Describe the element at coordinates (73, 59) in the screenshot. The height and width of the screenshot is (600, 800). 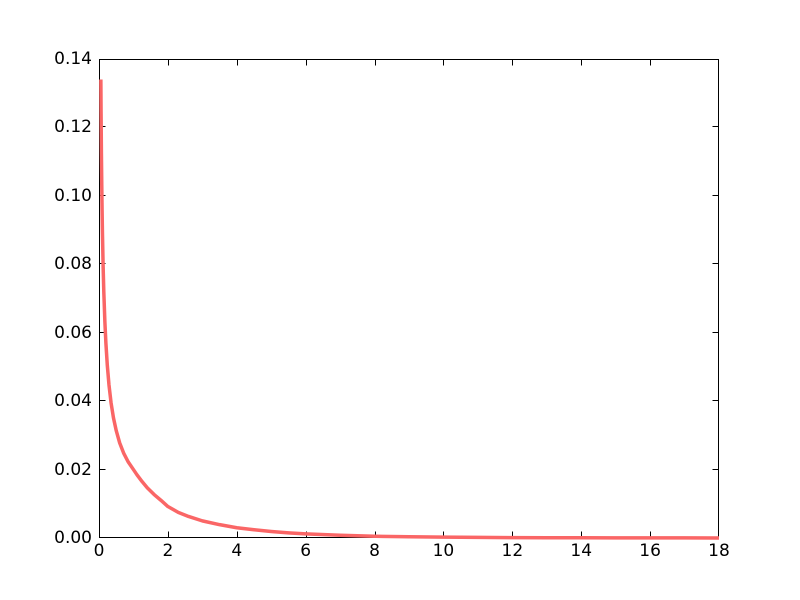
I see `y-tick-label: 0.14` at that location.